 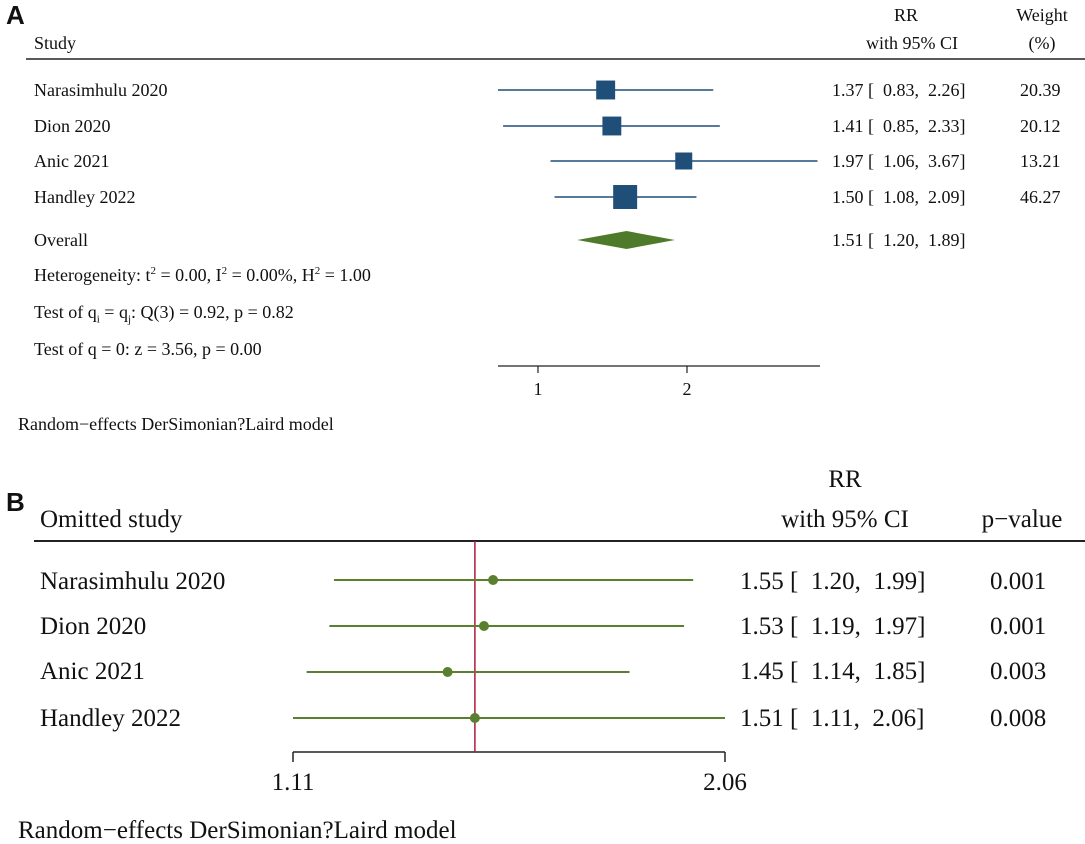 I want to click on panel-a-row-weight: 46.27, so click(x=1040, y=197).